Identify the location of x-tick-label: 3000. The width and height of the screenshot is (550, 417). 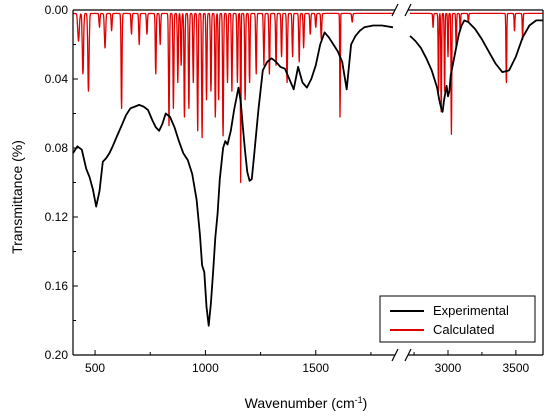
(448, 368).